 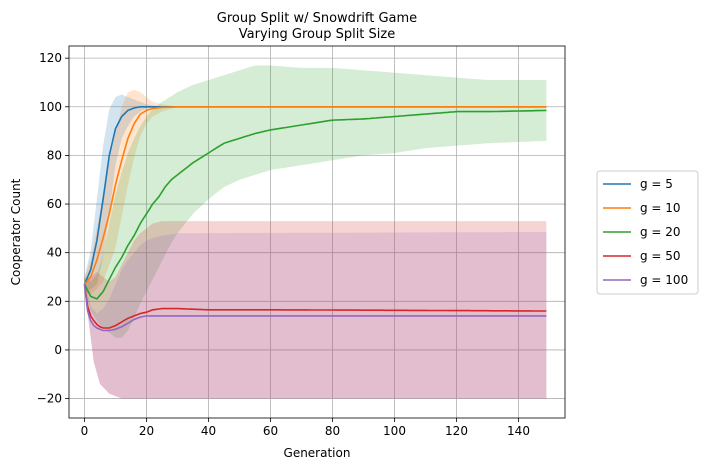 I want to click on x-tick-label: 140, so click(x=518, y=431).